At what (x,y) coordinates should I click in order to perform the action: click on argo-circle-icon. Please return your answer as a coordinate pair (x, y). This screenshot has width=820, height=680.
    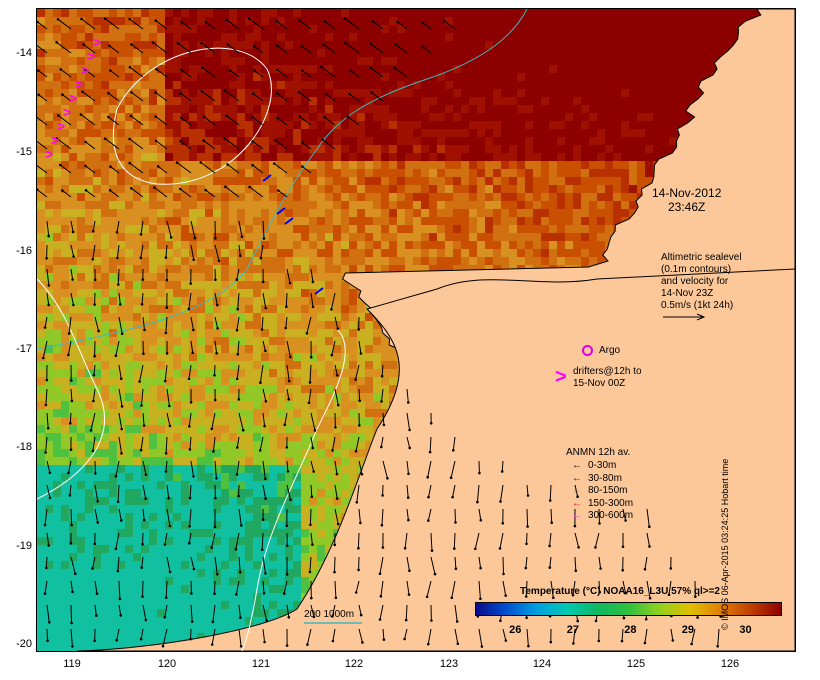
    Looking at the image, I should click on (587, 350).